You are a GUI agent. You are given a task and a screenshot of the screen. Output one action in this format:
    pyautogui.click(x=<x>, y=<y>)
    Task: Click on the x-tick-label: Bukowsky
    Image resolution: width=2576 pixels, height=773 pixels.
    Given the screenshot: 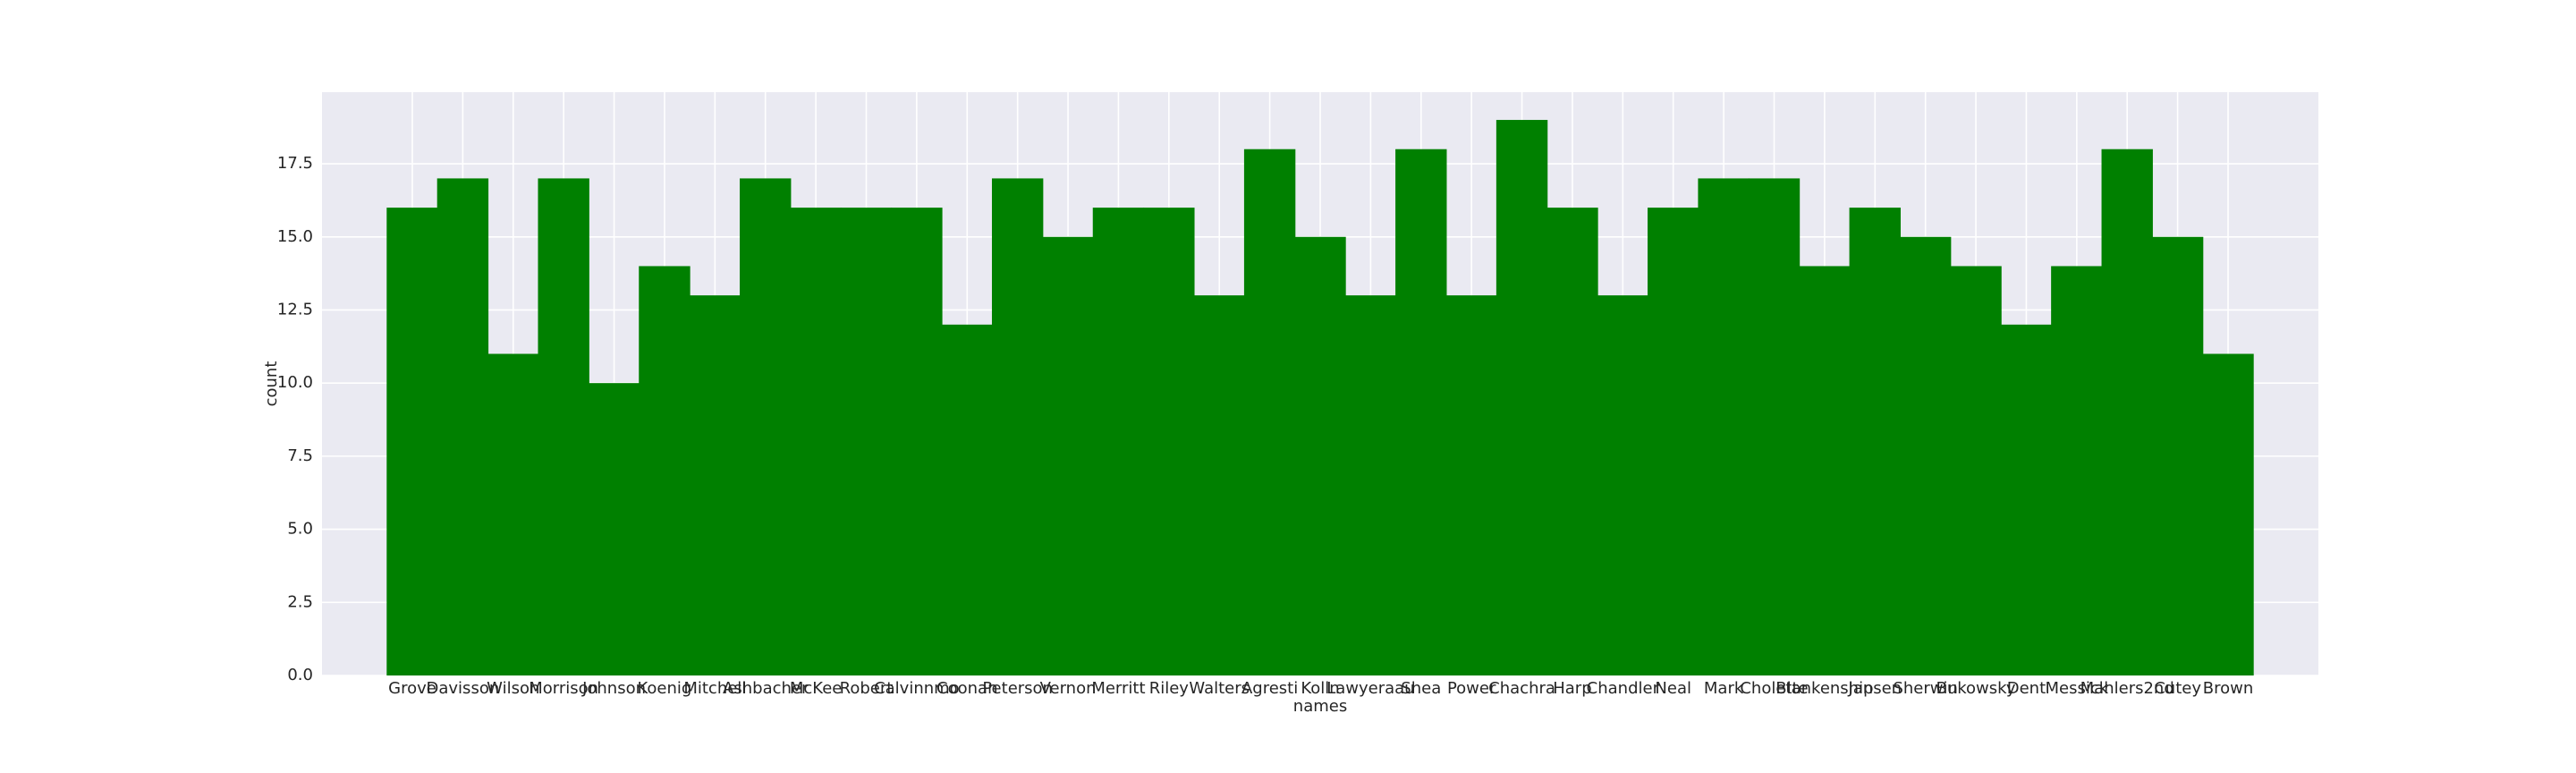 What is the action you would take?
    pyautogui.click(x=1976, y=688)
    